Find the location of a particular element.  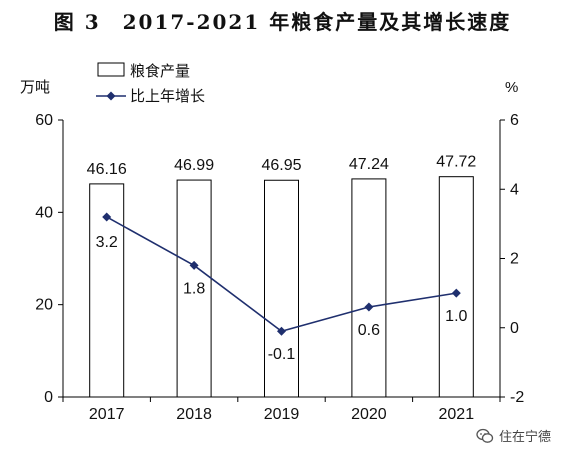

y-left-unit: 万吨 is located at coordinates (35, 87).